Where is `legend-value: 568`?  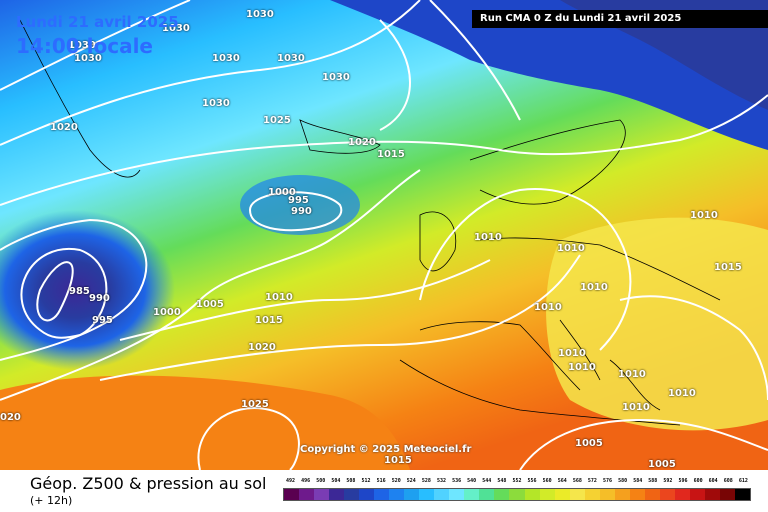
legend-value: 568 is located at coordinates (577, 481).